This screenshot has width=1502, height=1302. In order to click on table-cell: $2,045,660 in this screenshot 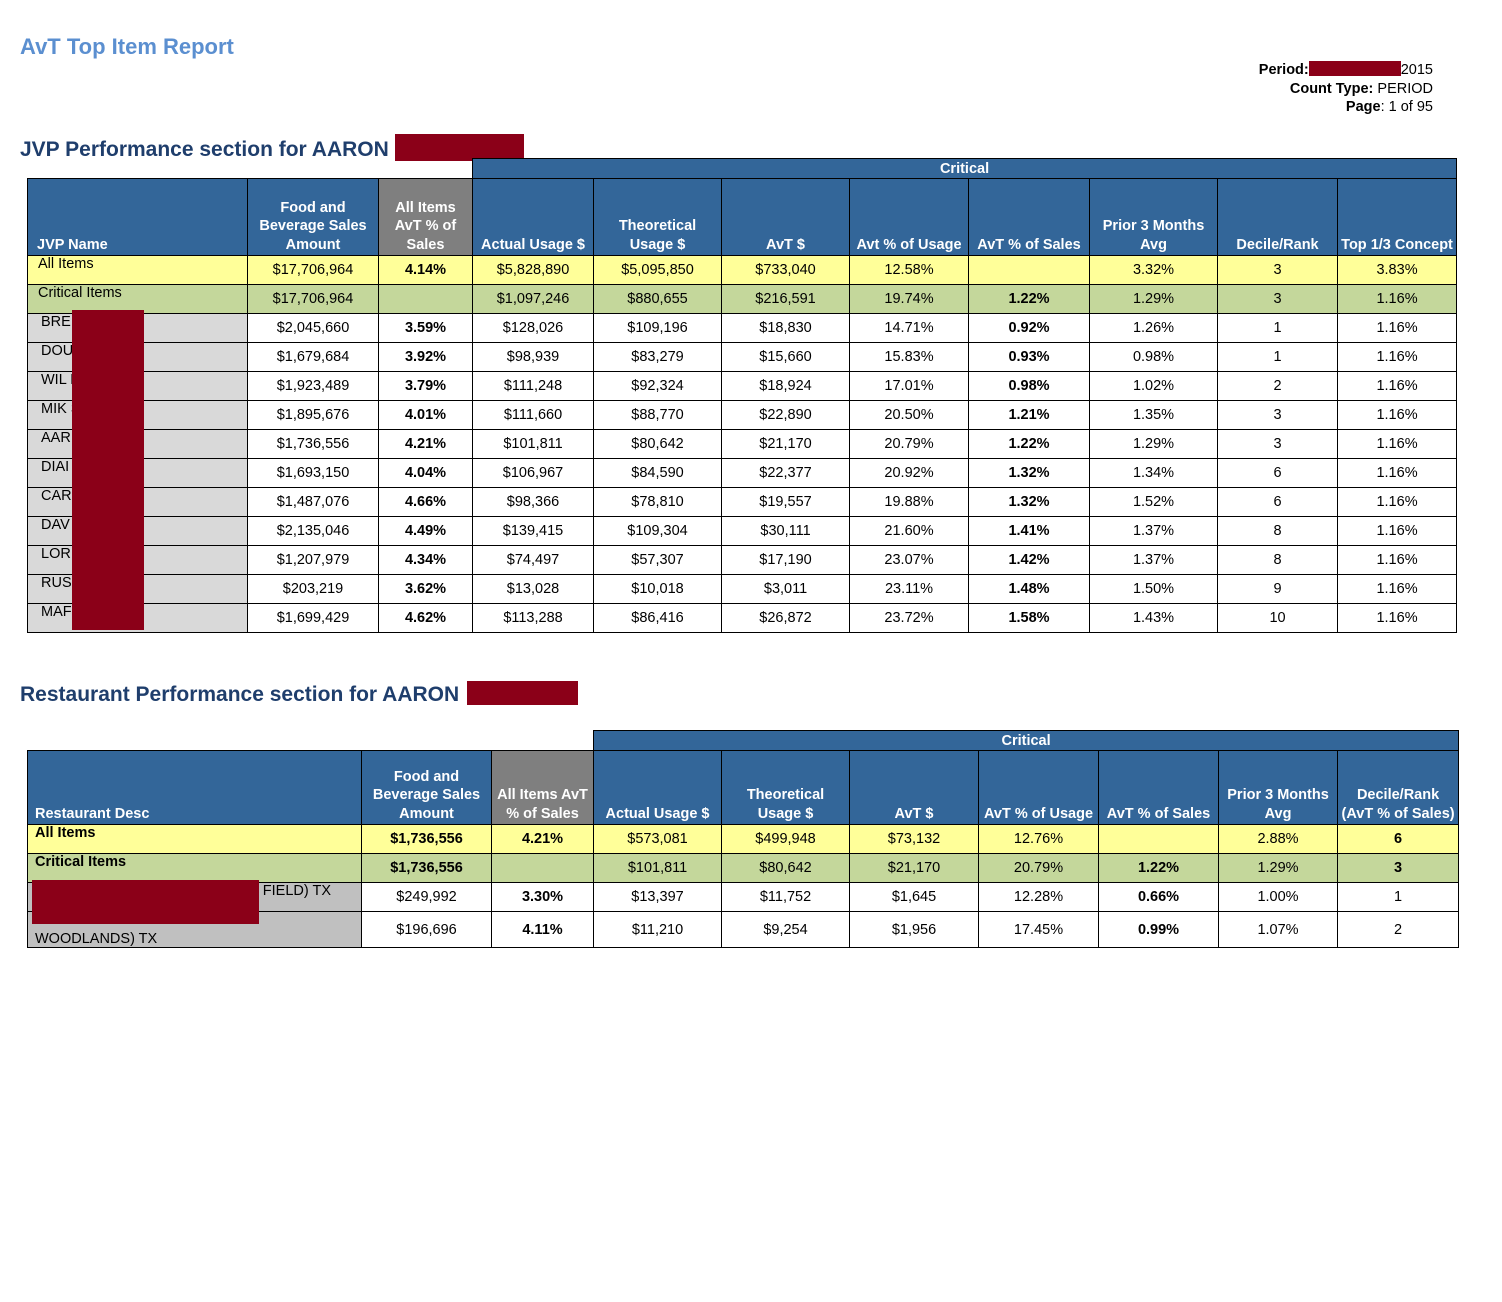, I will do `click(313, 328)`.